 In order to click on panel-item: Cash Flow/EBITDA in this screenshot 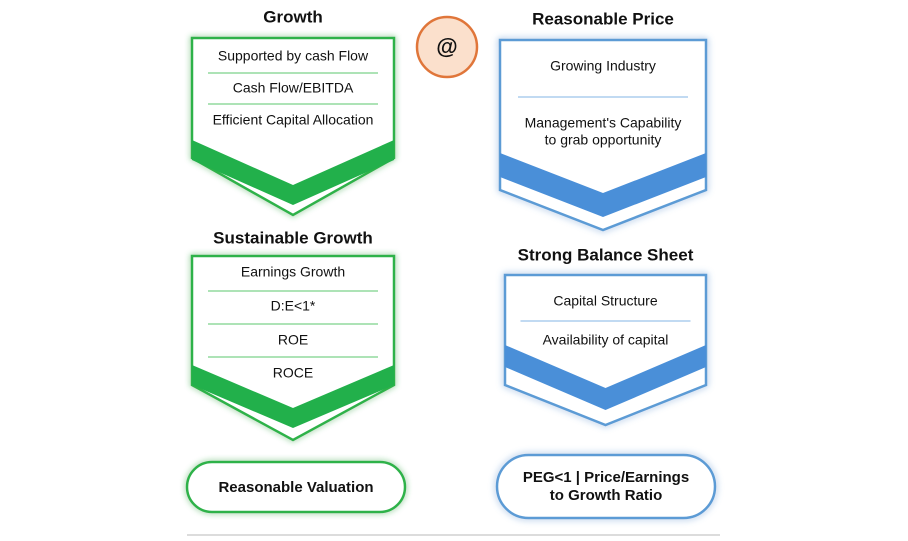, I will do `click(293, 88)`.